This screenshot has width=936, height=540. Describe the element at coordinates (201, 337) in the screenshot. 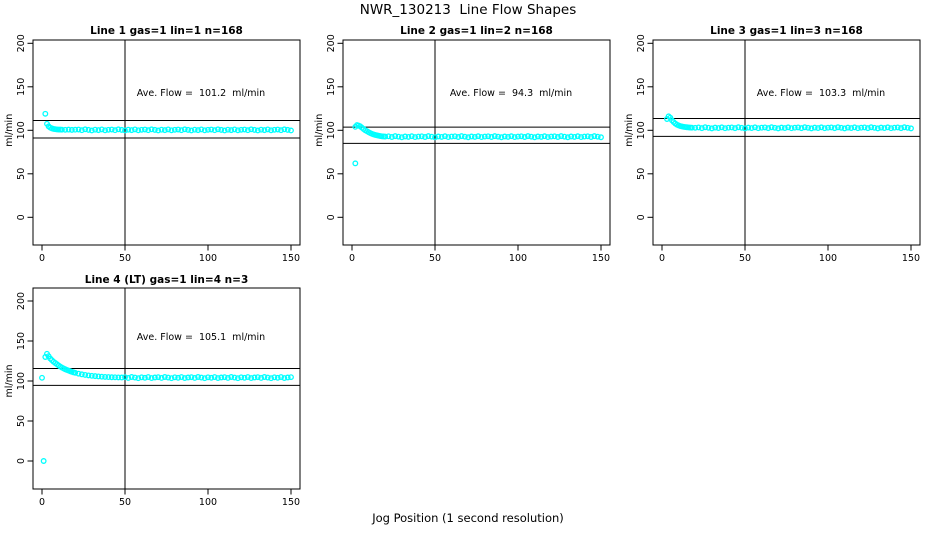

I see `ave-flow-annotation: Ave. Flow = 105.1 ml/min` at that location.